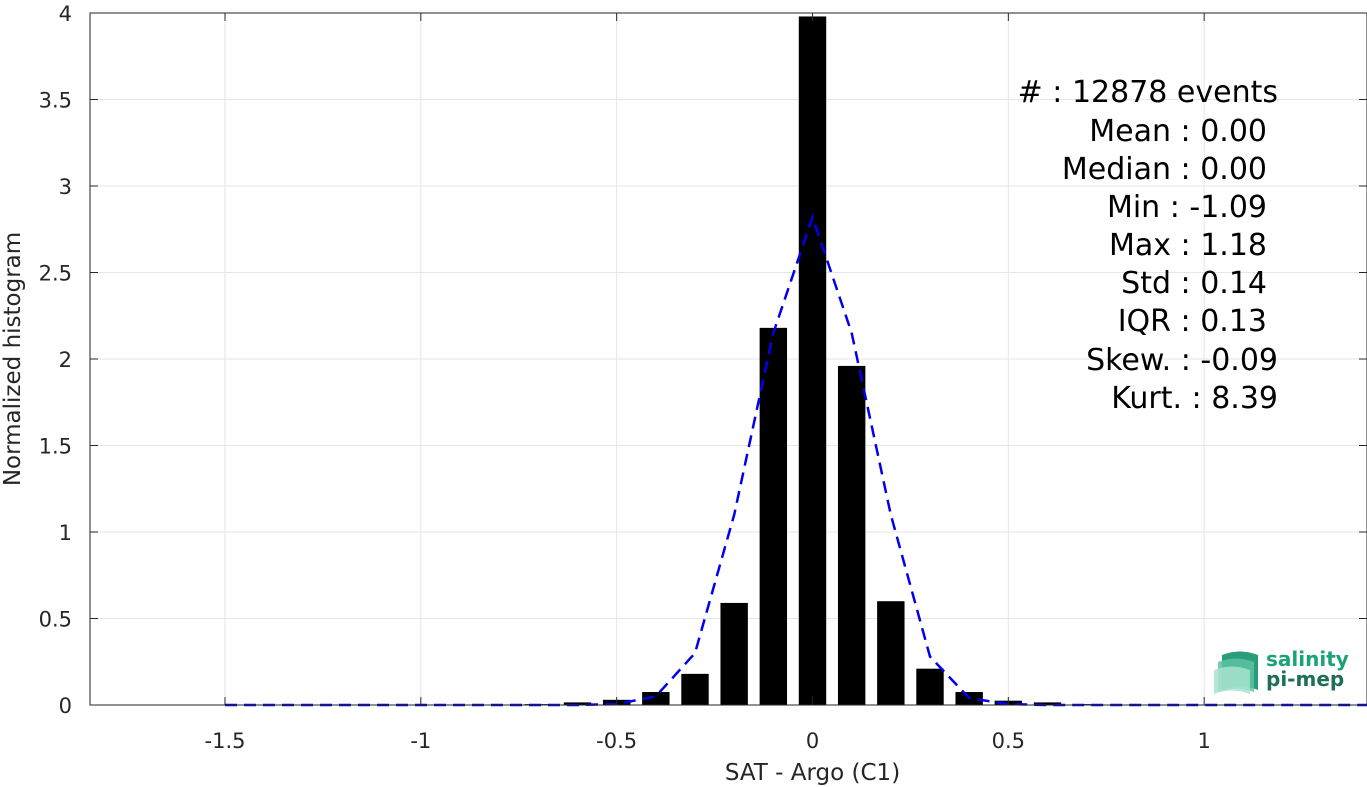  I want to click on logo-wave-icon, so click(1236, 672).